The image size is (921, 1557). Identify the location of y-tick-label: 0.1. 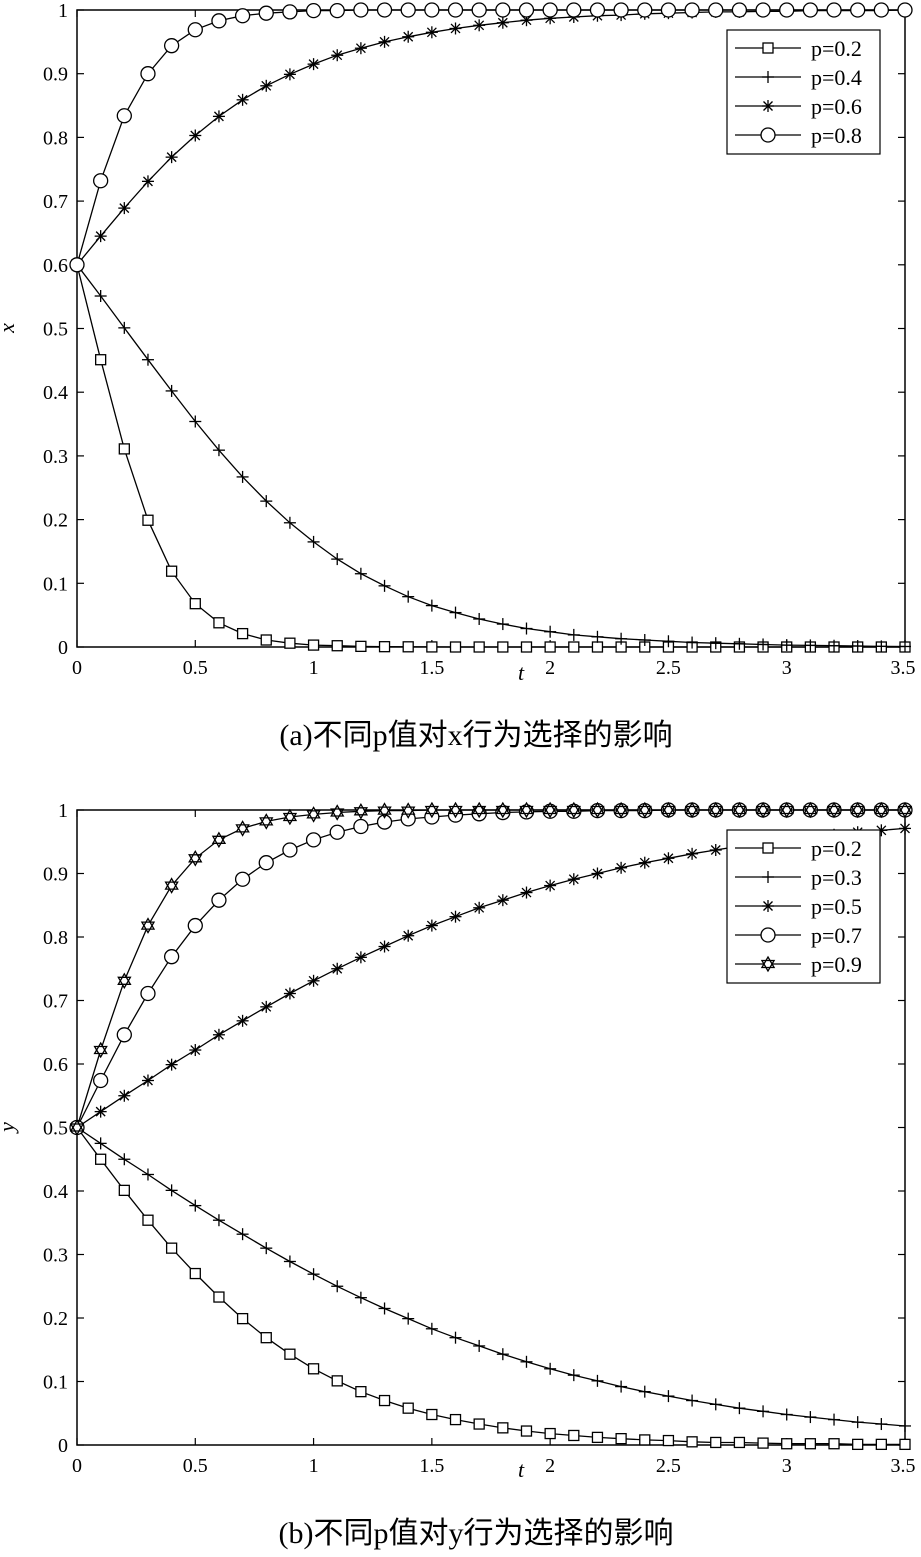
(55, 584).